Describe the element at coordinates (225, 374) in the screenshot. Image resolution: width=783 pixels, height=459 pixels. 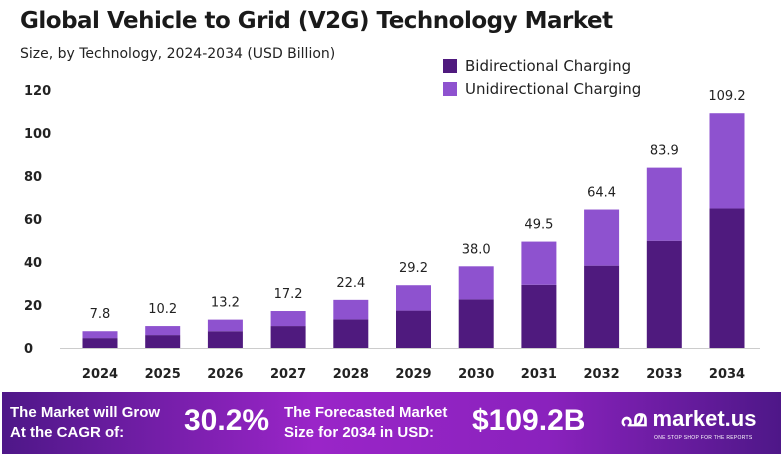
I see `x-tick-label: 2026` at that location.